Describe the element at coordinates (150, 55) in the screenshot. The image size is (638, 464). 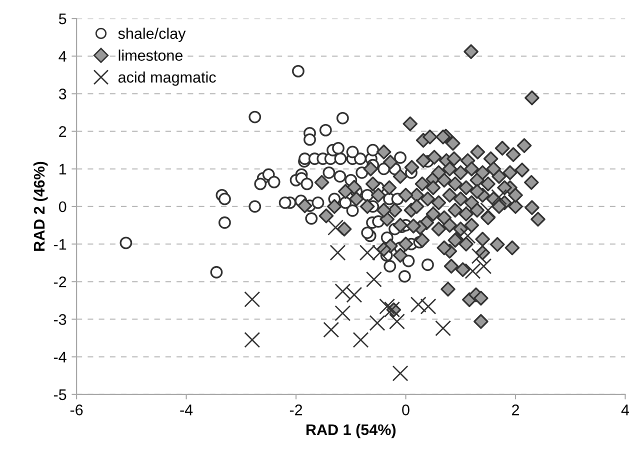
I see `legend-label: limestone` at that location.